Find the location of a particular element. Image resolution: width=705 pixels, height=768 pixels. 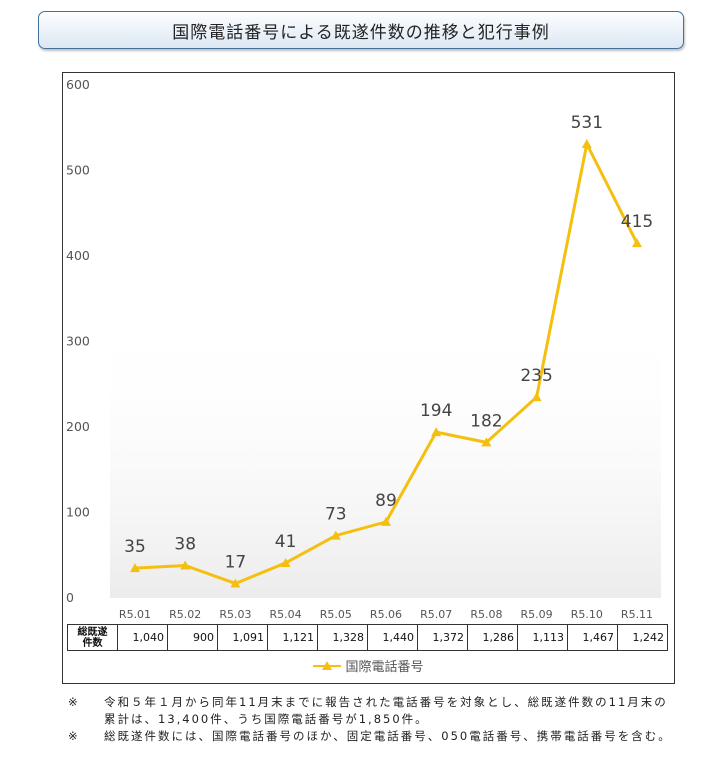

data-label: 17 is located at coordinates (236, 562).